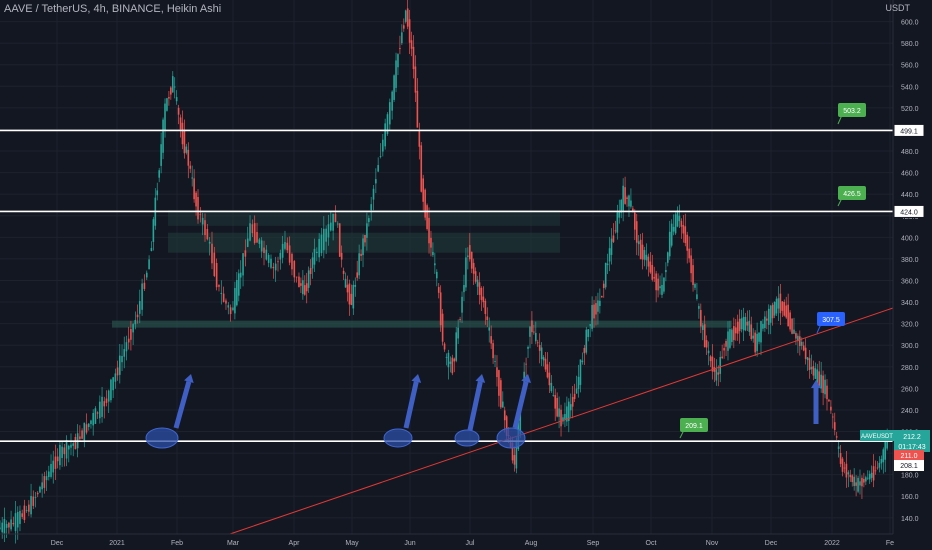 Image resolution: width=932 pixels, height=550 pixels. What do you see at coordinates (831, 320) in the screenshot?
I see `callout-label: 307.5` at bounding box center [831, 320].